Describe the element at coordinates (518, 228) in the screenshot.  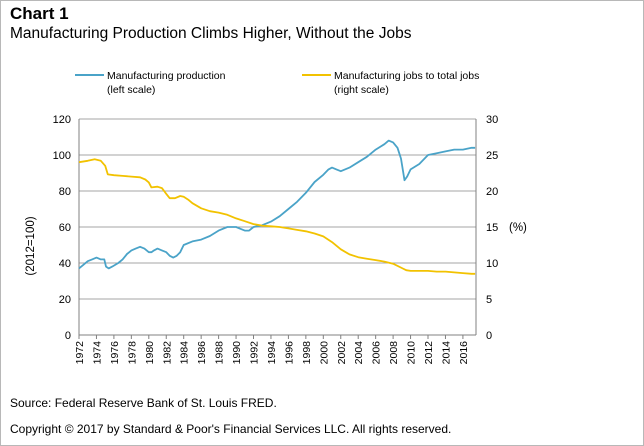
I see `right-axis-label: (%)` at that location.